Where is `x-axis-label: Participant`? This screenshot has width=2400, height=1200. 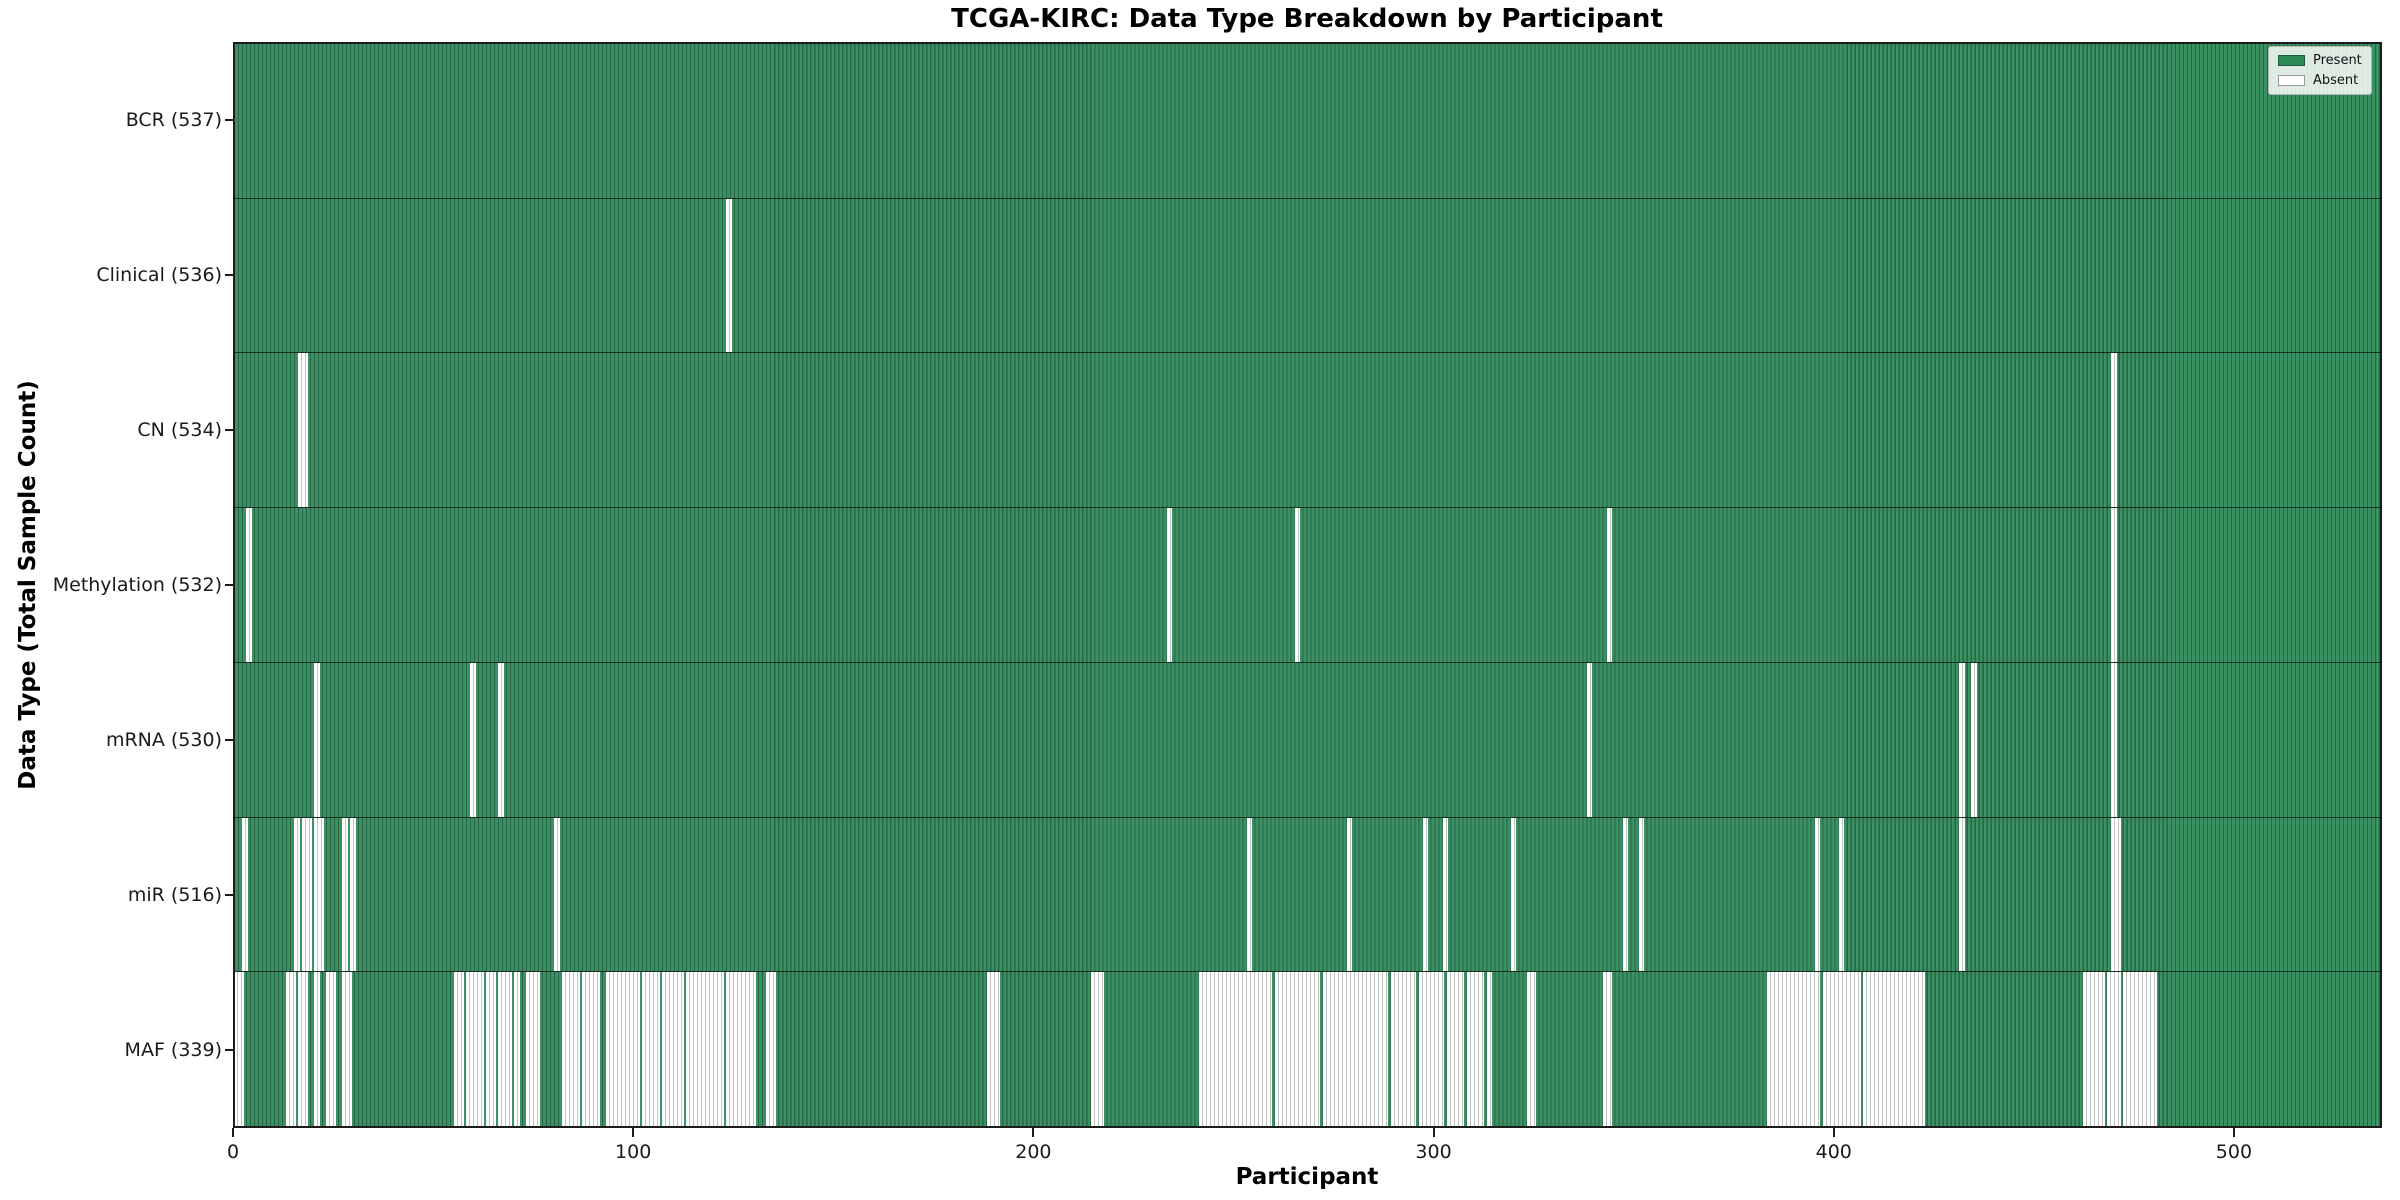
x-axis-label: Participant is located at coordinates (1307, 1177).